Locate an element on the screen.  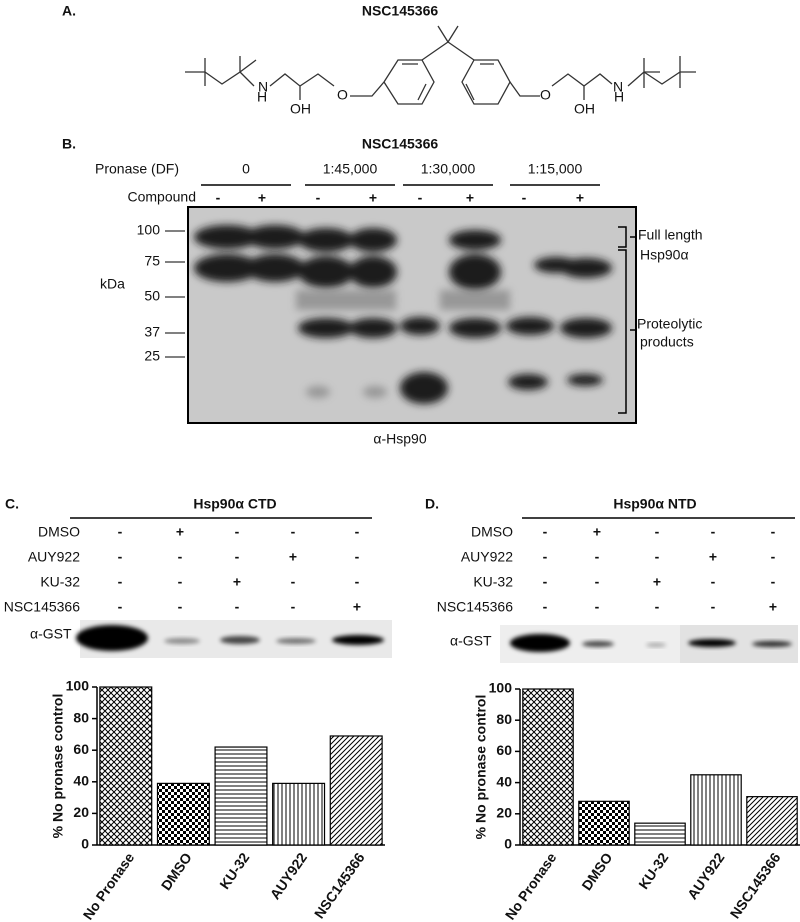
pronase-label: 1:15,000 is located at coordinates (555, 169).